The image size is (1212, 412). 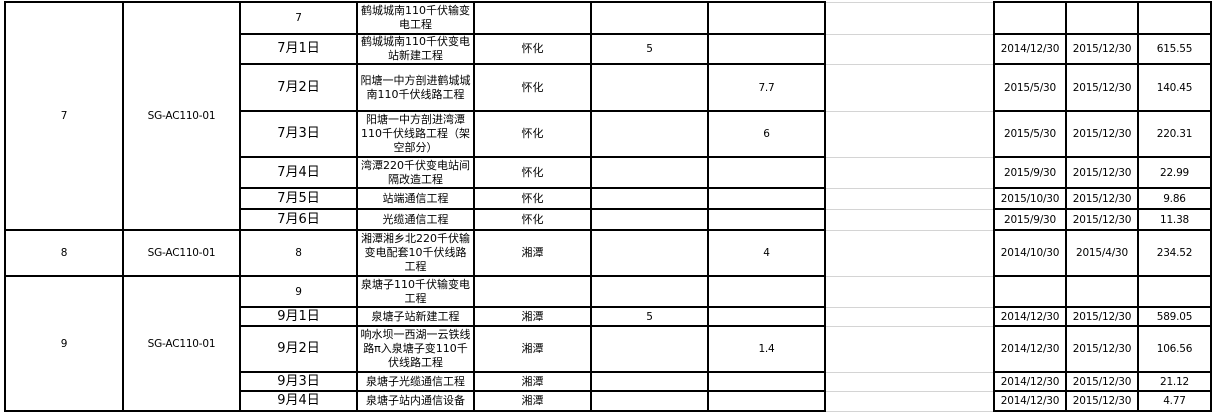 What do you see at coordinates (298, 18) in the screenshot?
I see `cell-item-no: 7` at bounding box center [298, 18].